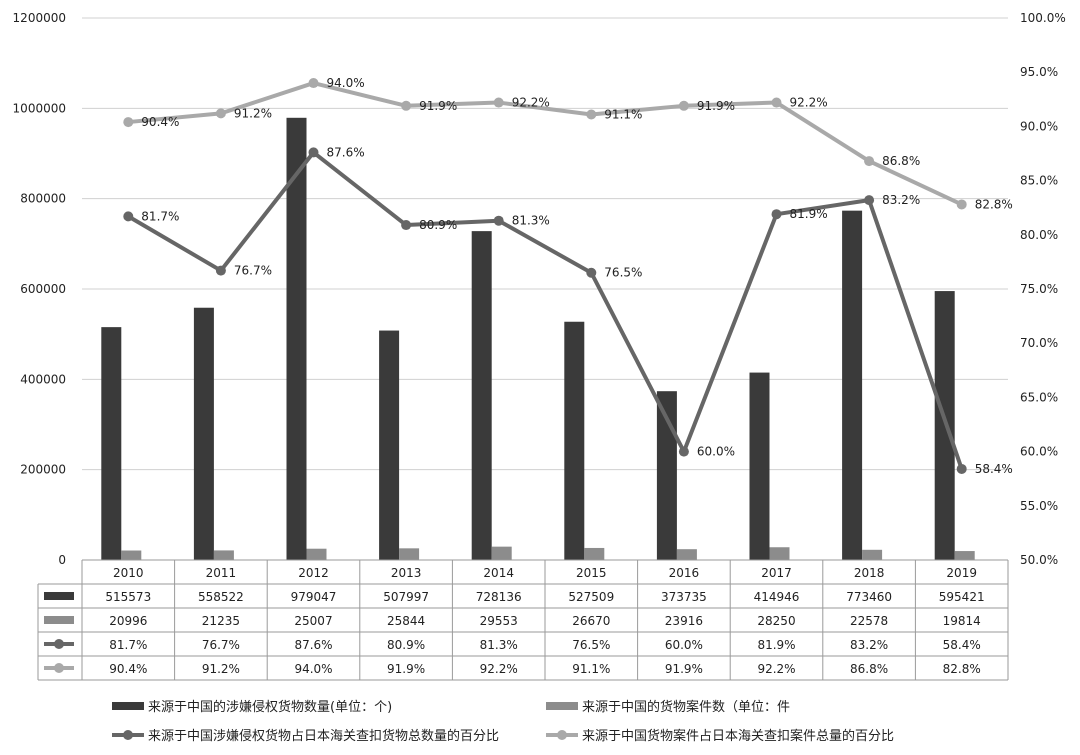 The image size is (1080, 755). Describe the element at coordinates (498, 573) in the screenshot. I see `category-label: 2014` at that location.